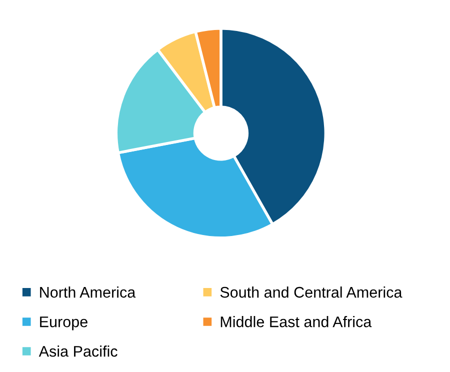 The image size is (450, 372). Describe the element at coordinates (311, 292) in the screenshot. I see `legend-label: South and Central America` at that location.